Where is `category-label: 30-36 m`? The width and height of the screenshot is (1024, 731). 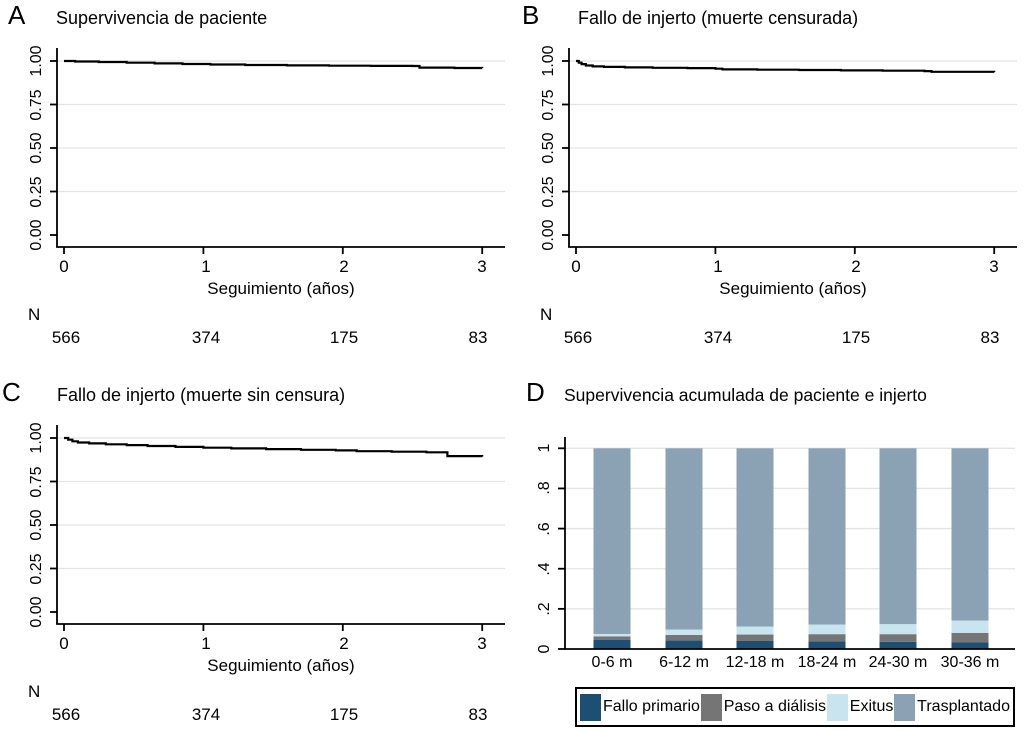 category-label: 30-36 m is located at coordinates (970, 662).